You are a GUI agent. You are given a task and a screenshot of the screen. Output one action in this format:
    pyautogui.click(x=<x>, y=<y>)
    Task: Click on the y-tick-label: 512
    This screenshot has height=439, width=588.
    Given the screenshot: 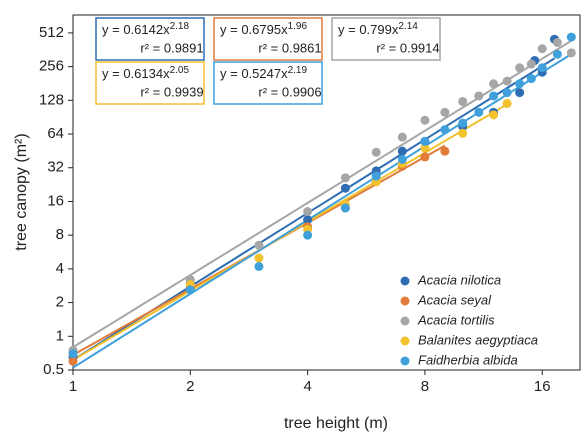 What is the action you would take?
    pyautogui.click(x=51, y=32)
    